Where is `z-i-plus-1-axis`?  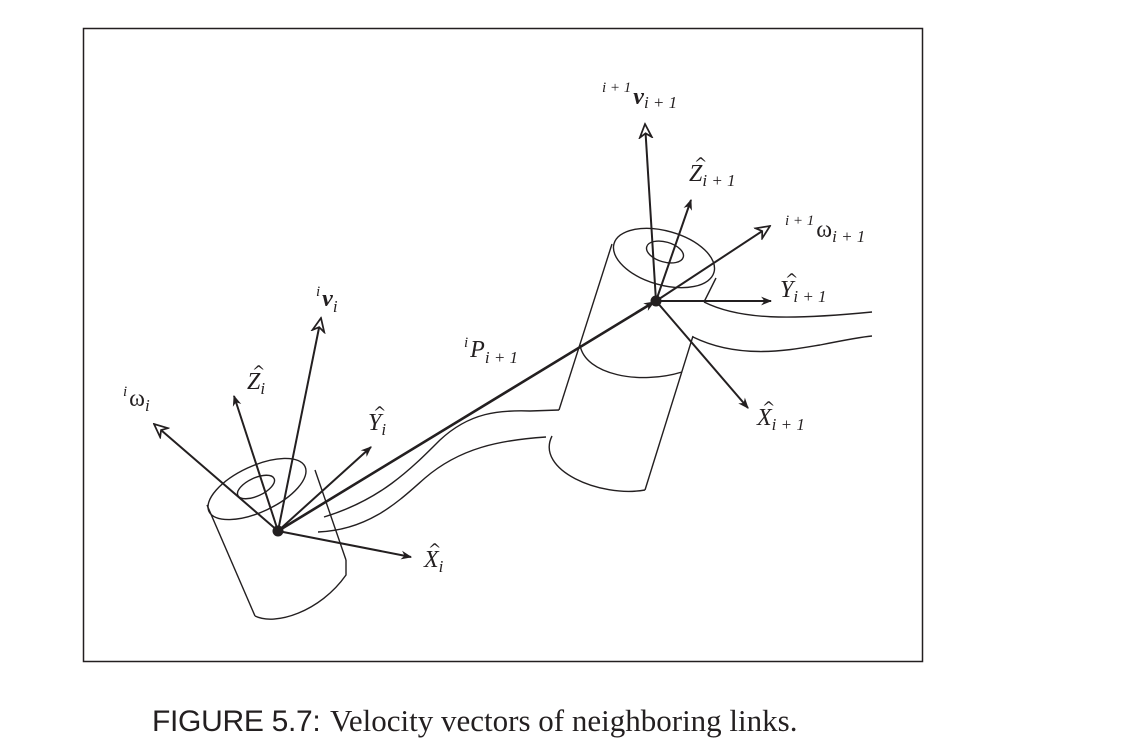
z-i-plus-1-axis is located at coordinates (673, 250).